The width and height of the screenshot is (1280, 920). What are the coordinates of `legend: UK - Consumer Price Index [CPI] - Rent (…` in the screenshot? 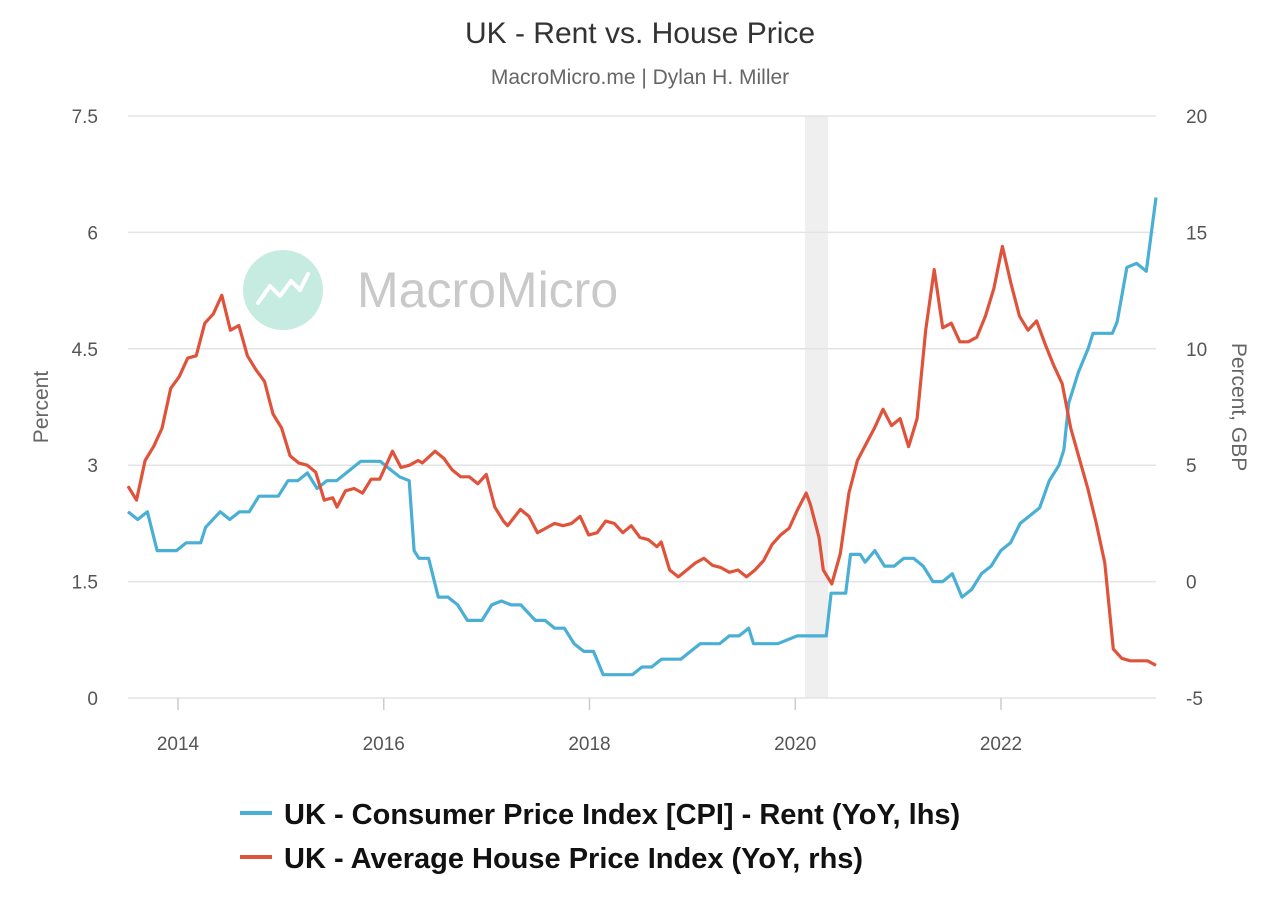 It's located at (600, 837).